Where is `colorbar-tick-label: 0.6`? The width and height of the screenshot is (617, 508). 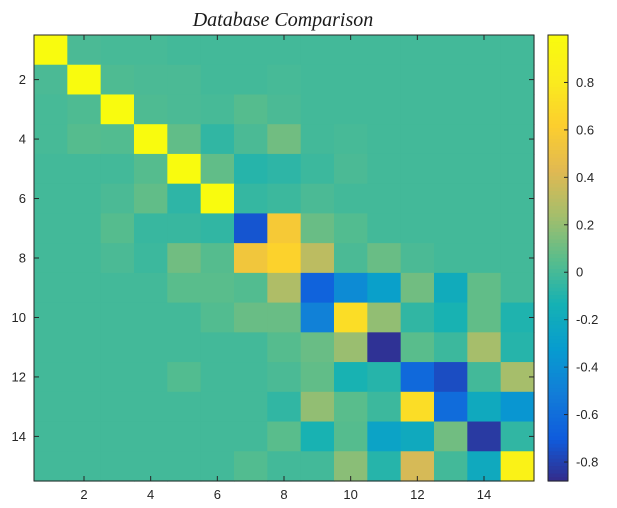 colorbar-tick-label: 0.6 is located at coordinates (585, 129).